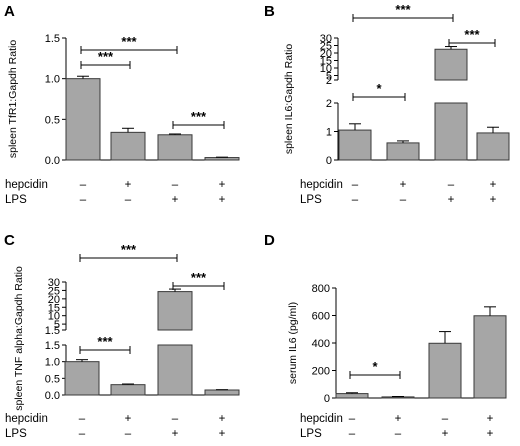  I want to click on y-tick-label: 1, so click(329, 133).